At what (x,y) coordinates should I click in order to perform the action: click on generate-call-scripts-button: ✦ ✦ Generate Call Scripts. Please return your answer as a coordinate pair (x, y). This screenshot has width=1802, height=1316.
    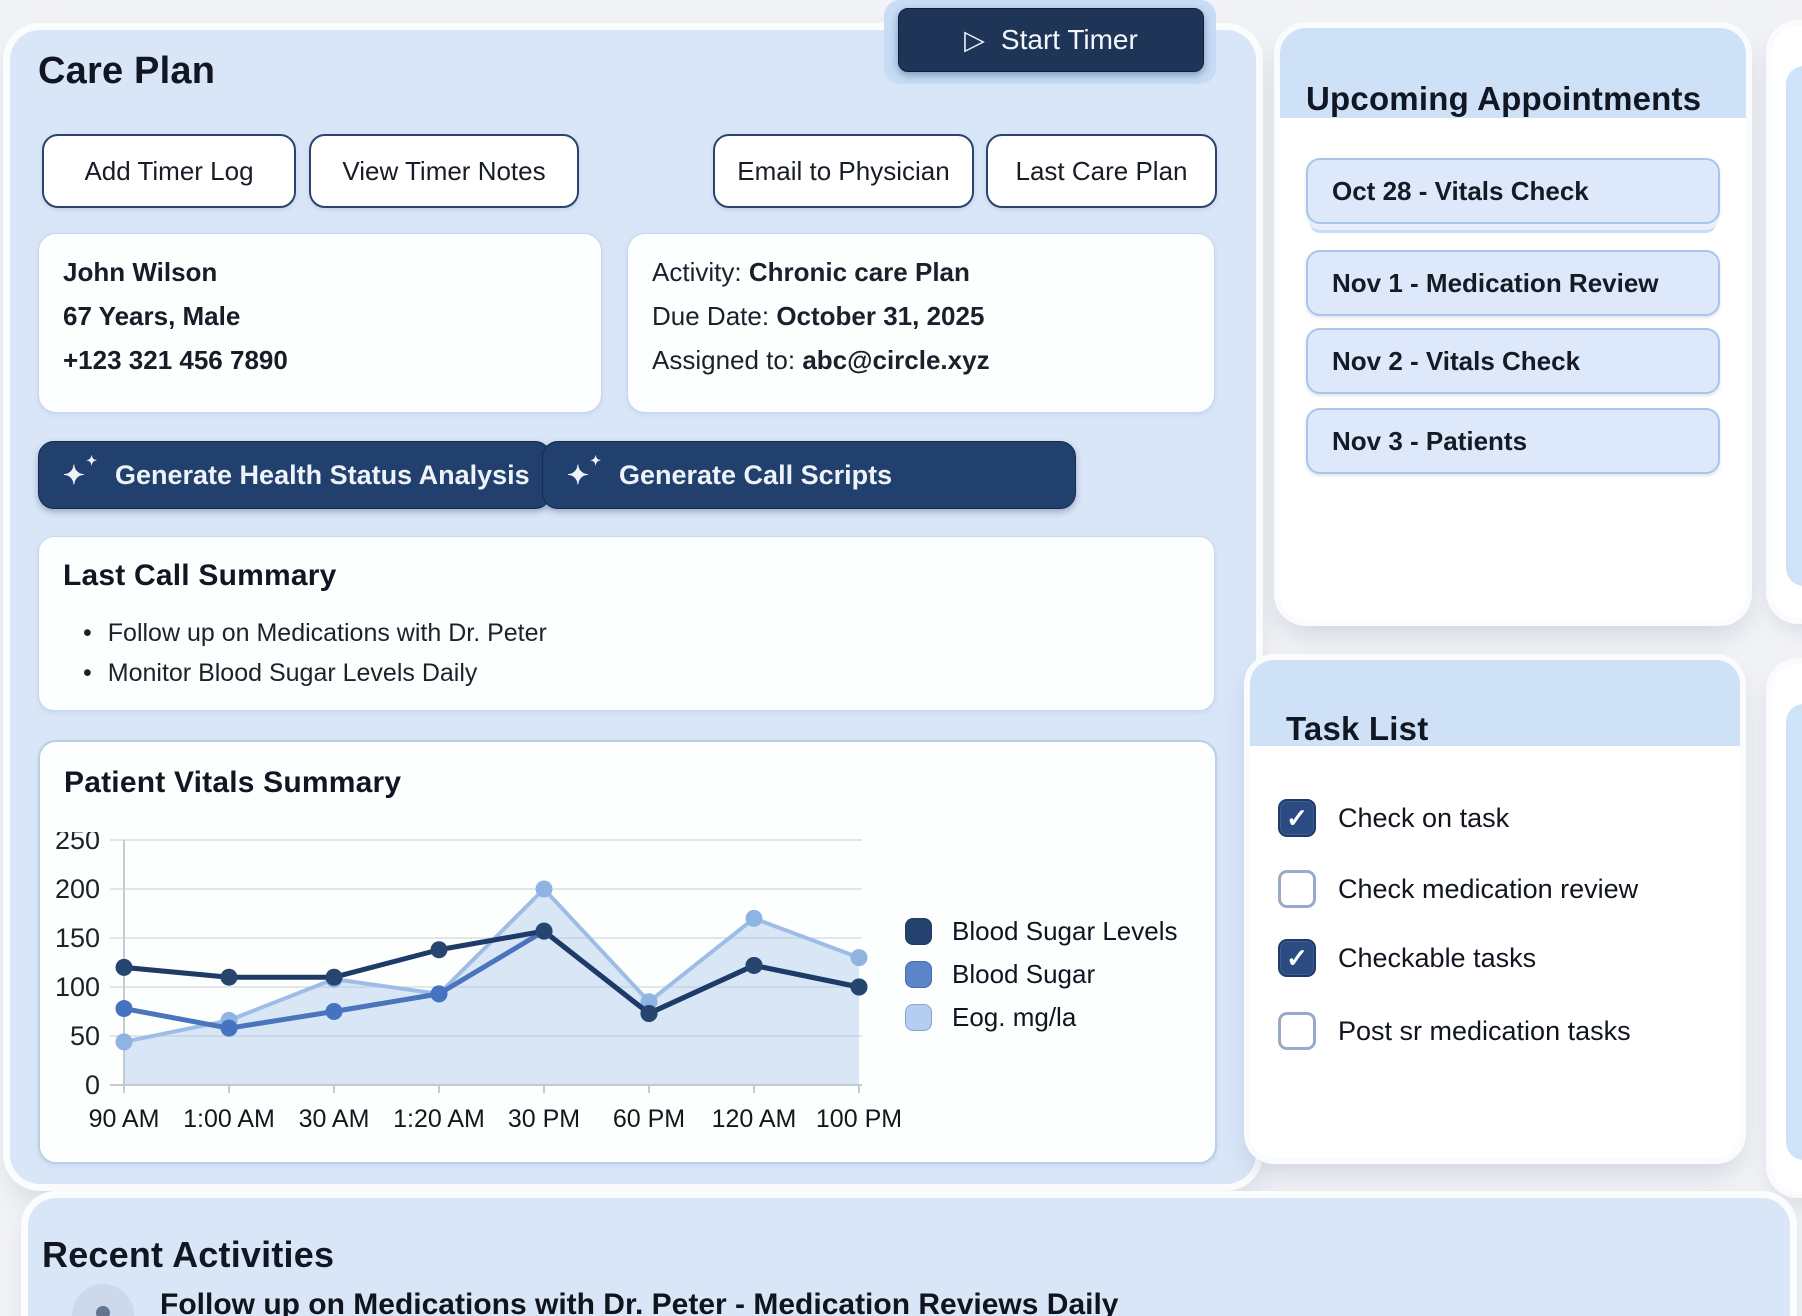
    Looking at the image, I should click on (809, 475).